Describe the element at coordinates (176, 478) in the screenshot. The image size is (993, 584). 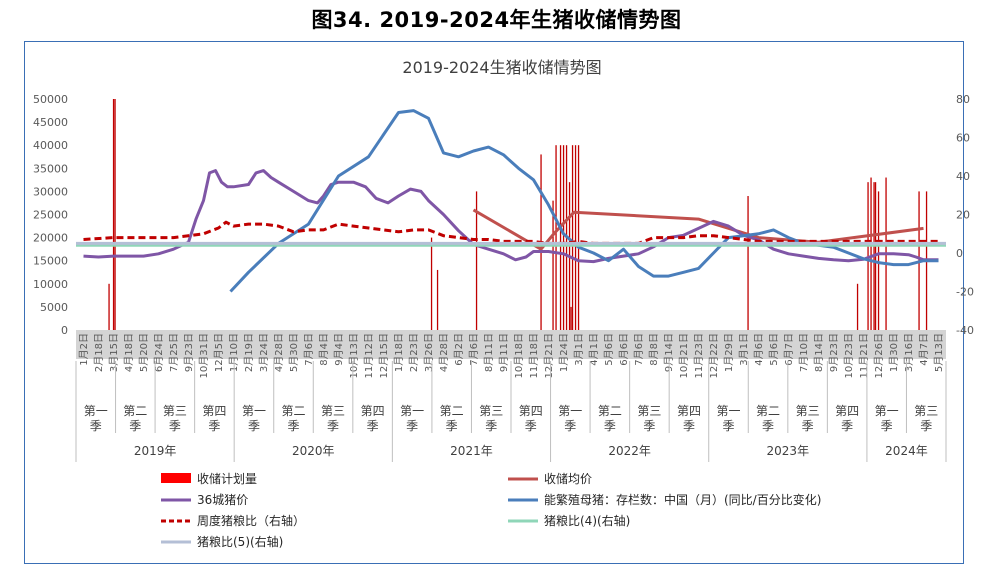
I see `legend-swatch` at that location.